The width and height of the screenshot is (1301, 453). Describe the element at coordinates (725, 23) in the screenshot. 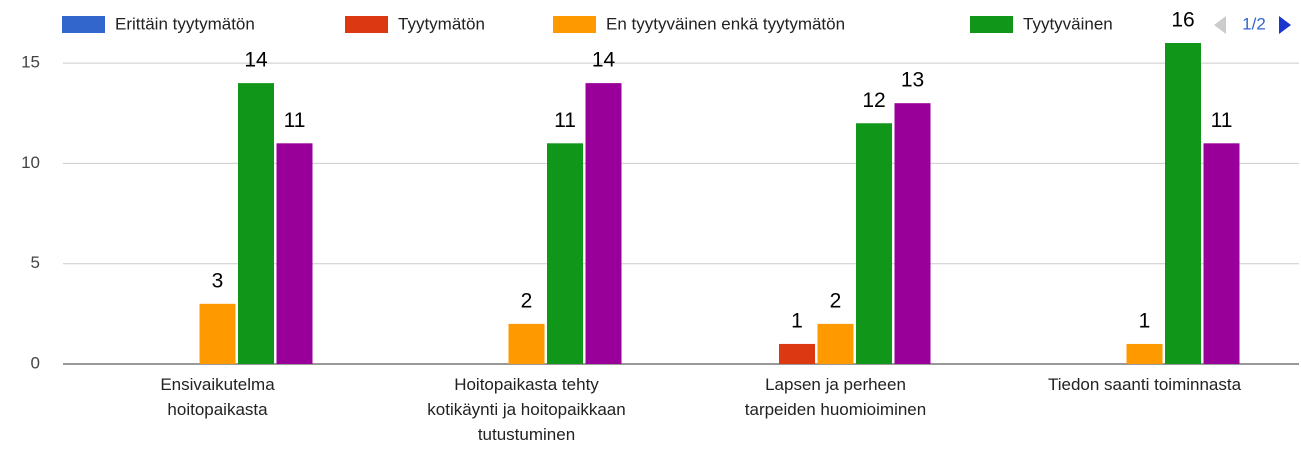

I see `legend-label: En tyytyväinen enkä tyytymätön` at that location.